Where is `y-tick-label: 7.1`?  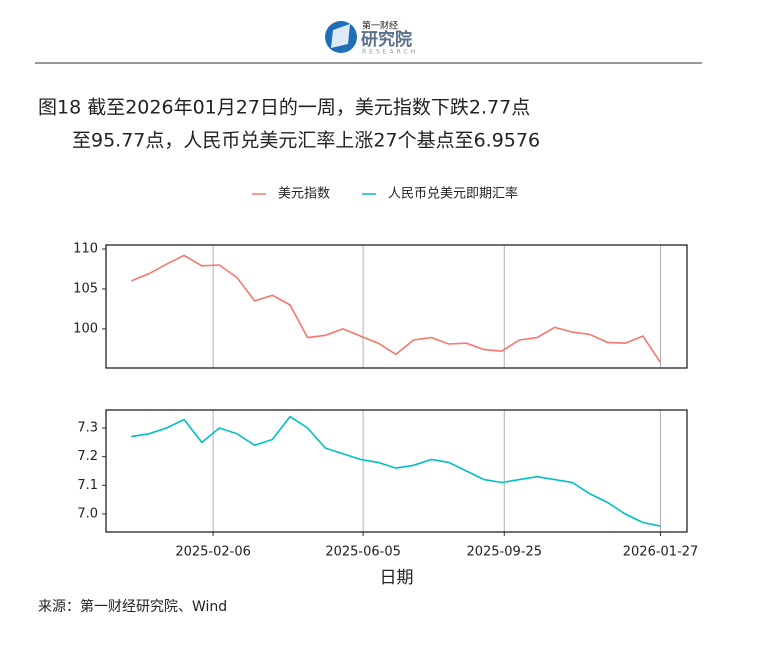 y-tick-label: 7.1 is located at coordinates (87, 485).